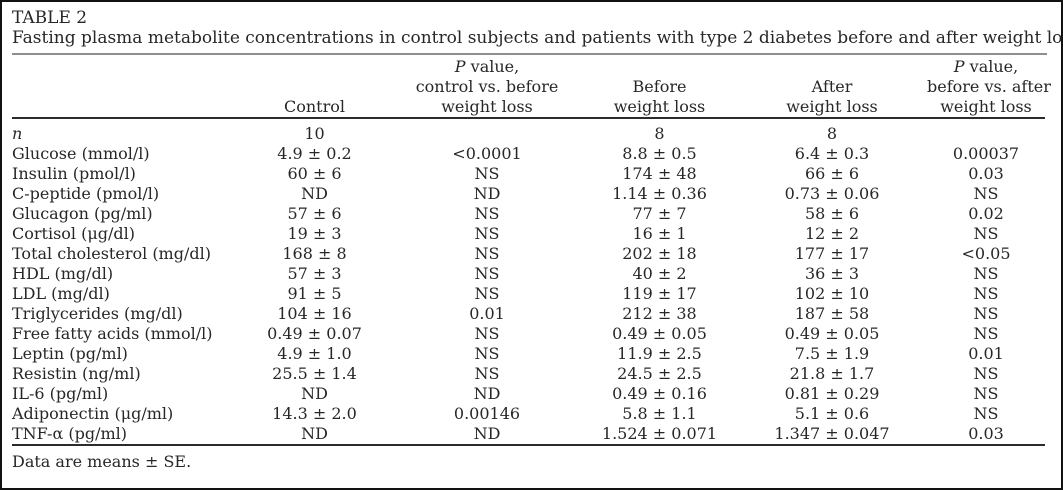 Image resolution: width=1063 pixels, height=490 pixels. I want to click on cell-control: 4.9 ± 0.2, so click(314, 153).